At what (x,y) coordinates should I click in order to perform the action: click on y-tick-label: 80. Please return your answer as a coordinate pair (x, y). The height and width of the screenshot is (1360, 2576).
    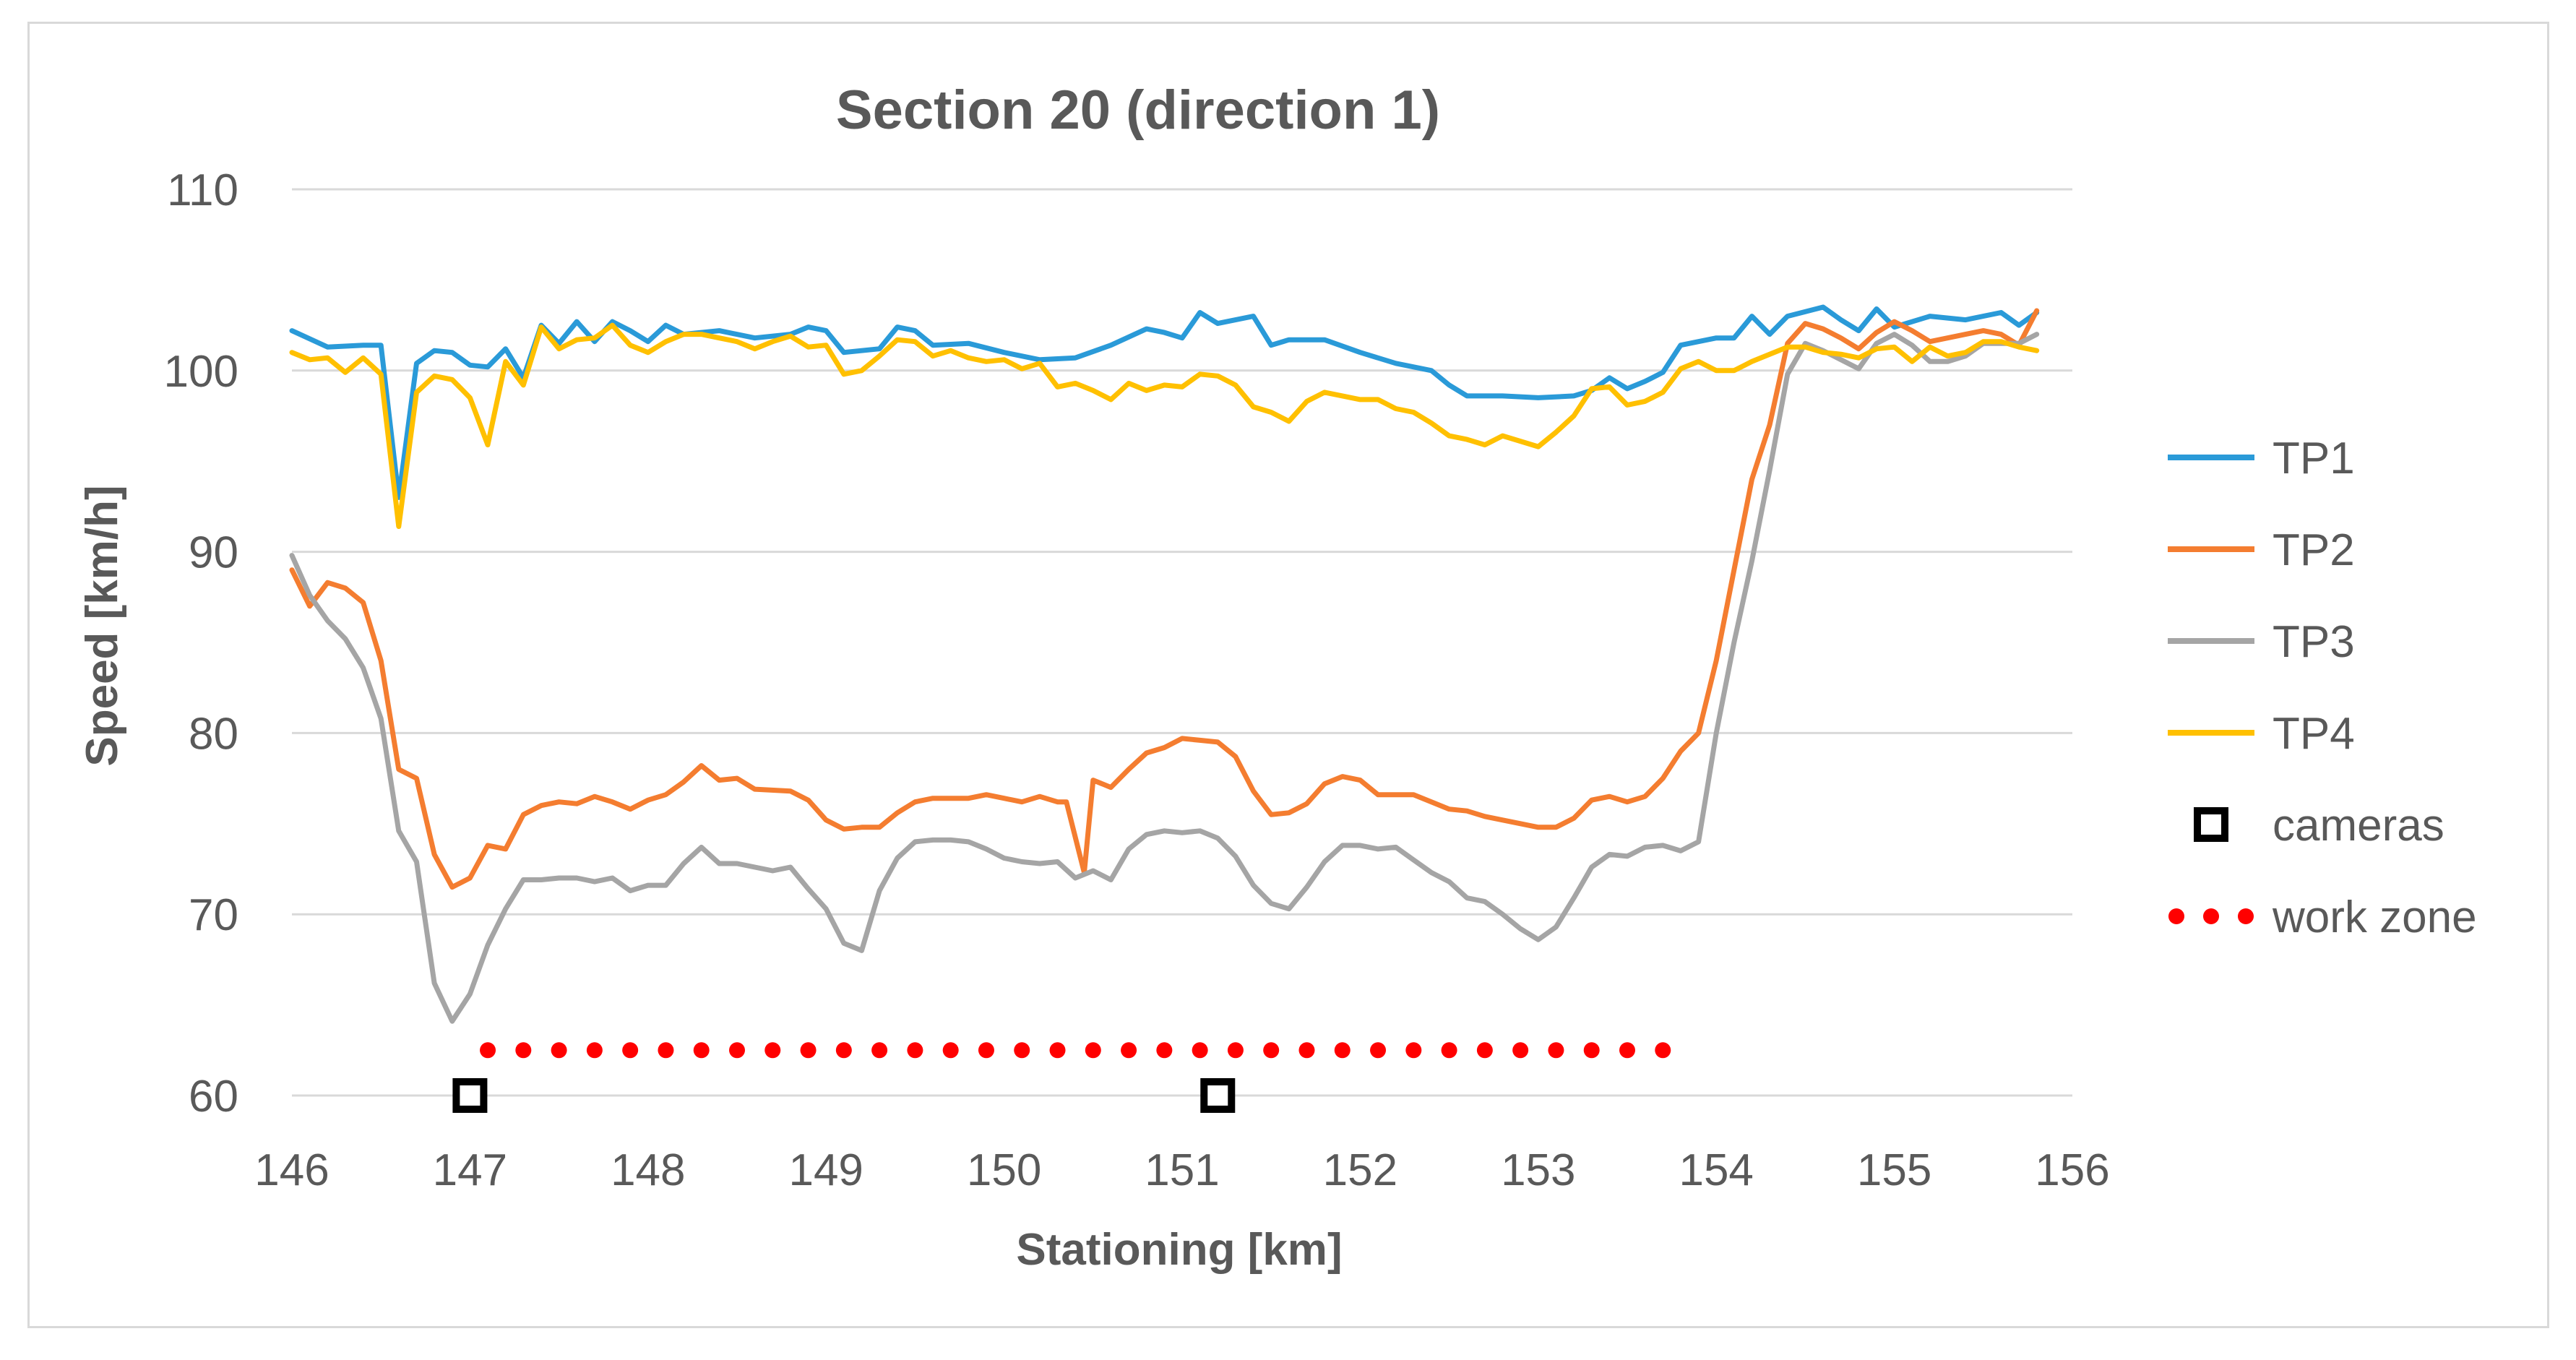
    Looking at the image, I should click on (213, 734).